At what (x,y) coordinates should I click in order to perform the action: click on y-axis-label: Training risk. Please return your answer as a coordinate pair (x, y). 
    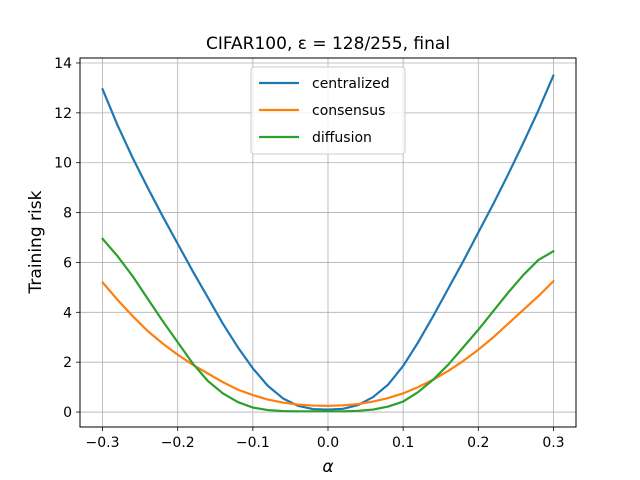
    Looking at the image, I should click on (36, 242).